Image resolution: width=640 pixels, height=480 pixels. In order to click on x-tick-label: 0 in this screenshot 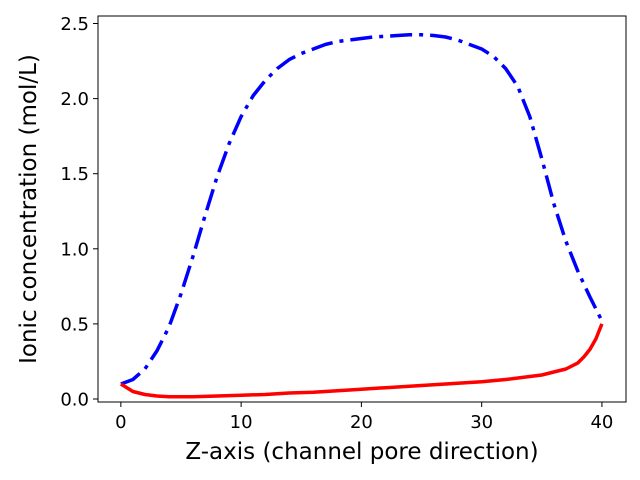, I will do `click(120, 422)`.